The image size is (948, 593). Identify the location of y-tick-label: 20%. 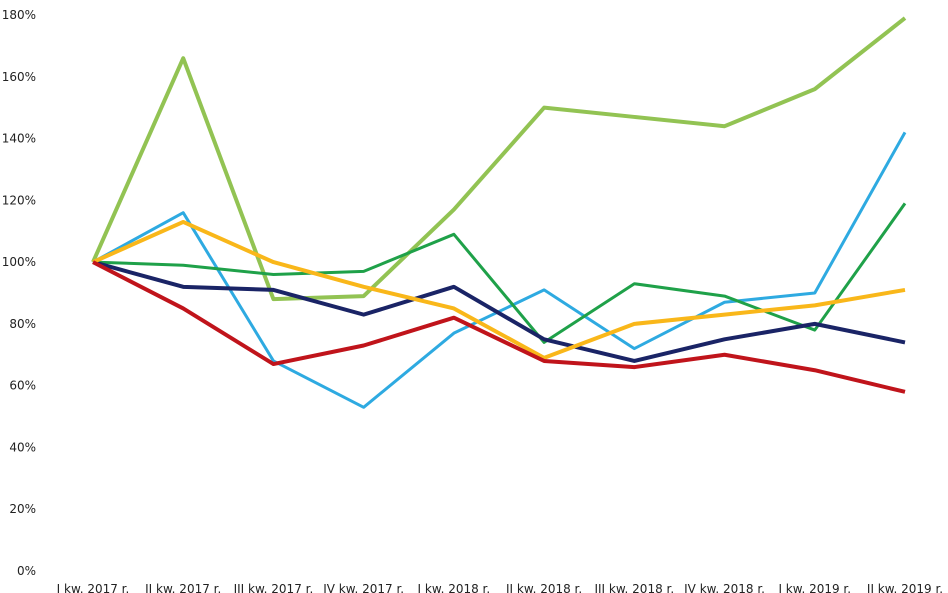
(22, 509).